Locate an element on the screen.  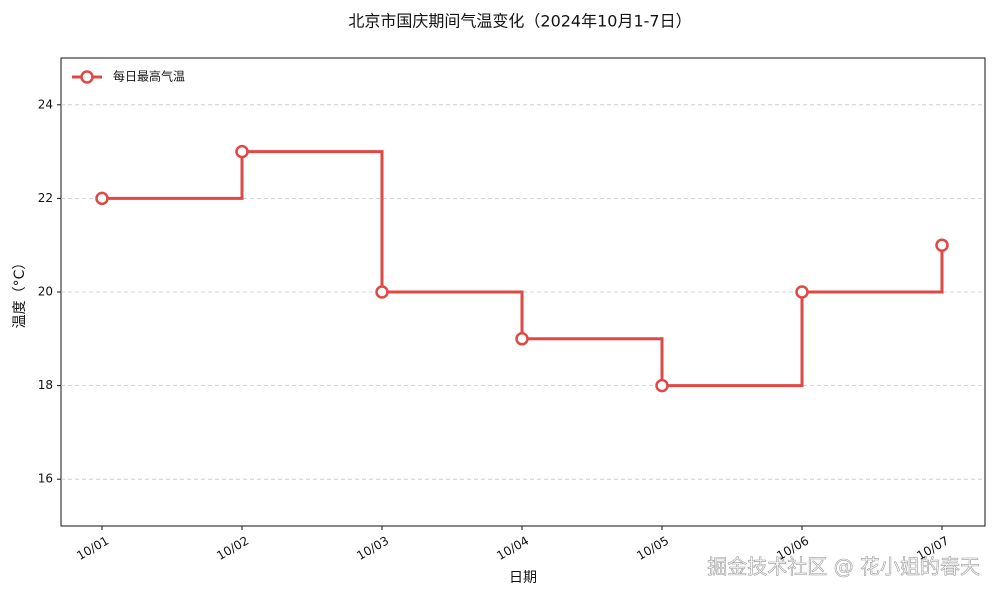
y-tick-label: 22 is located at coordinates (45, 198).